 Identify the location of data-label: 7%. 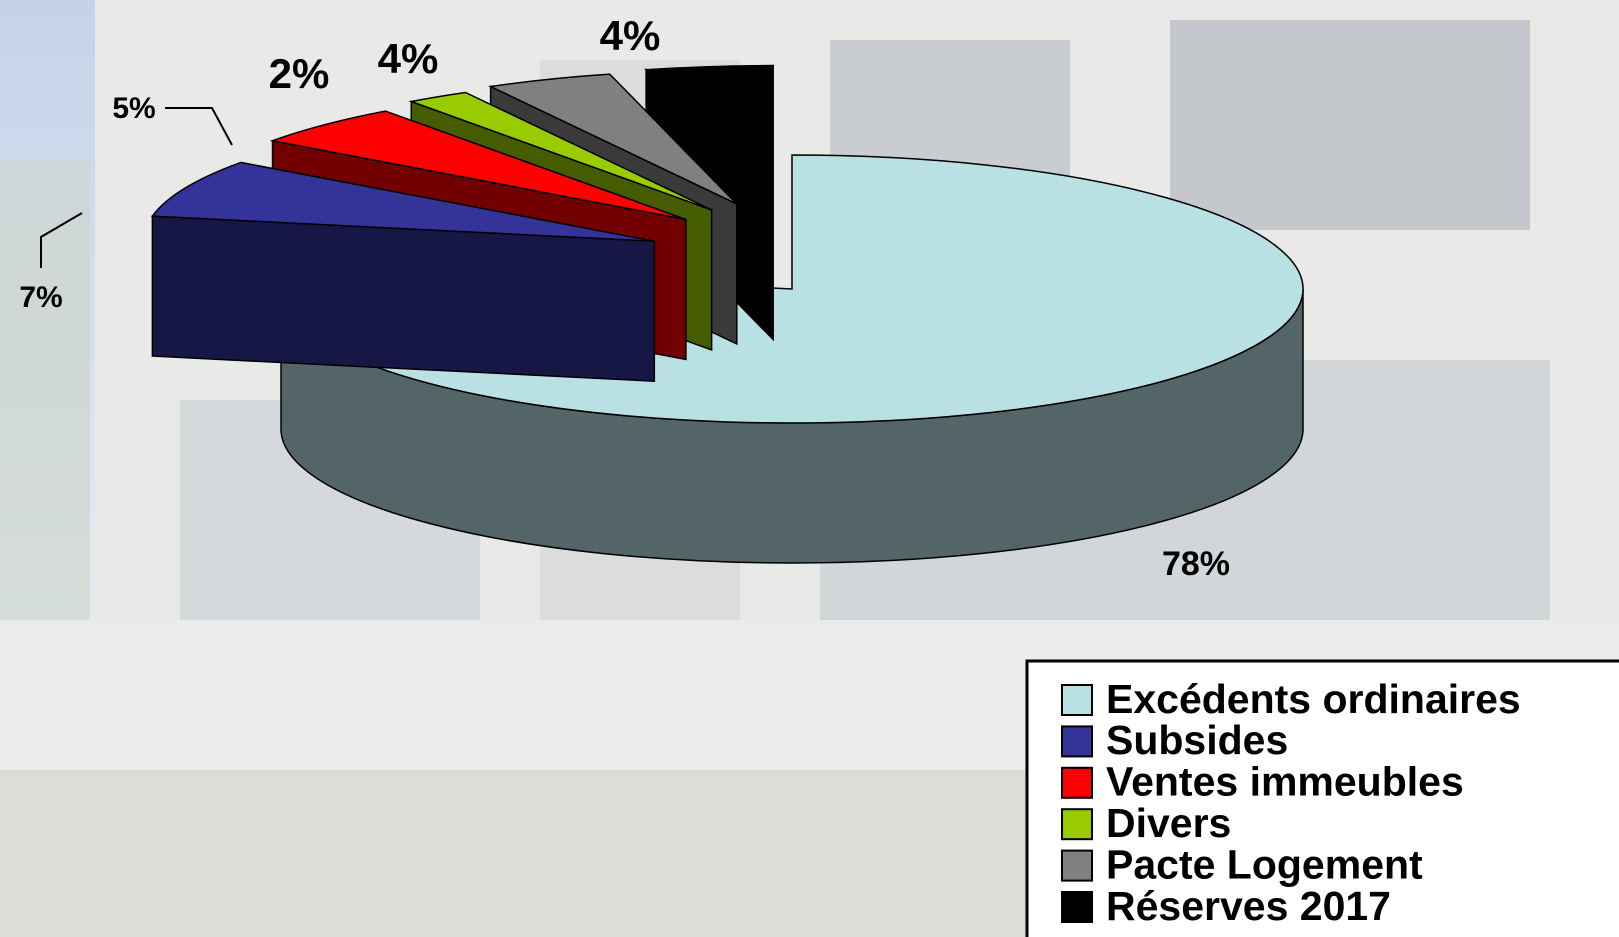
(40, 297).